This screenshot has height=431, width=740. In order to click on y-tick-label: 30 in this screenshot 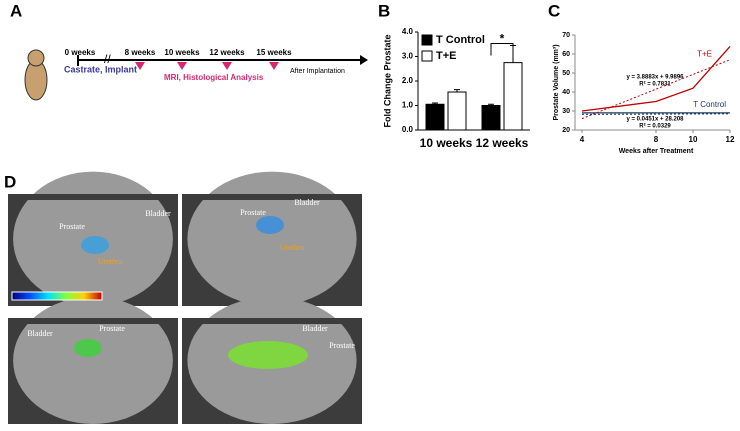, I will do `click(566, 111)`.